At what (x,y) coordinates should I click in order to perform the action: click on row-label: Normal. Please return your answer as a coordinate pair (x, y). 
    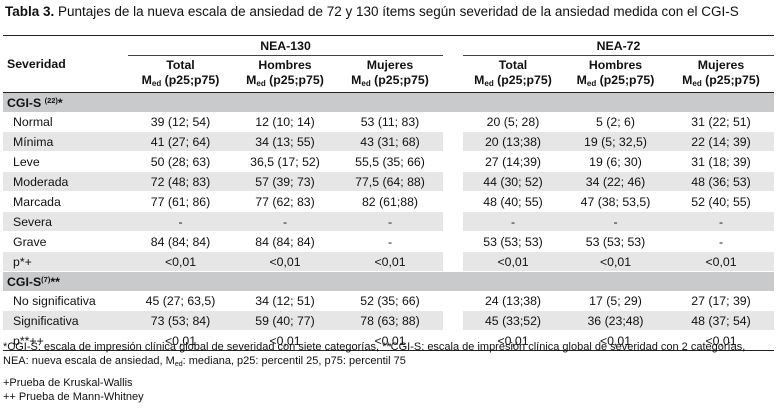
    Looking at the image, I should click on (65, 122).